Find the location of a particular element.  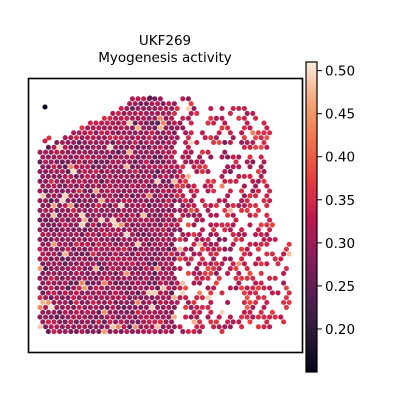

colorbar-tick-label: 0.25 is located at coordinates (340, 287).